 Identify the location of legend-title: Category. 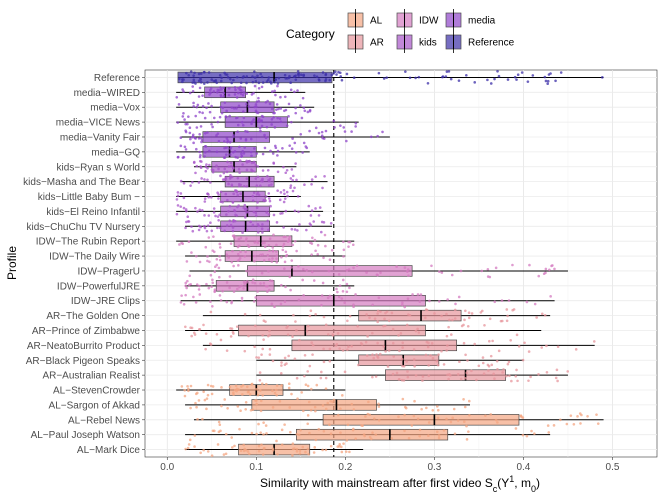
(310, 34).